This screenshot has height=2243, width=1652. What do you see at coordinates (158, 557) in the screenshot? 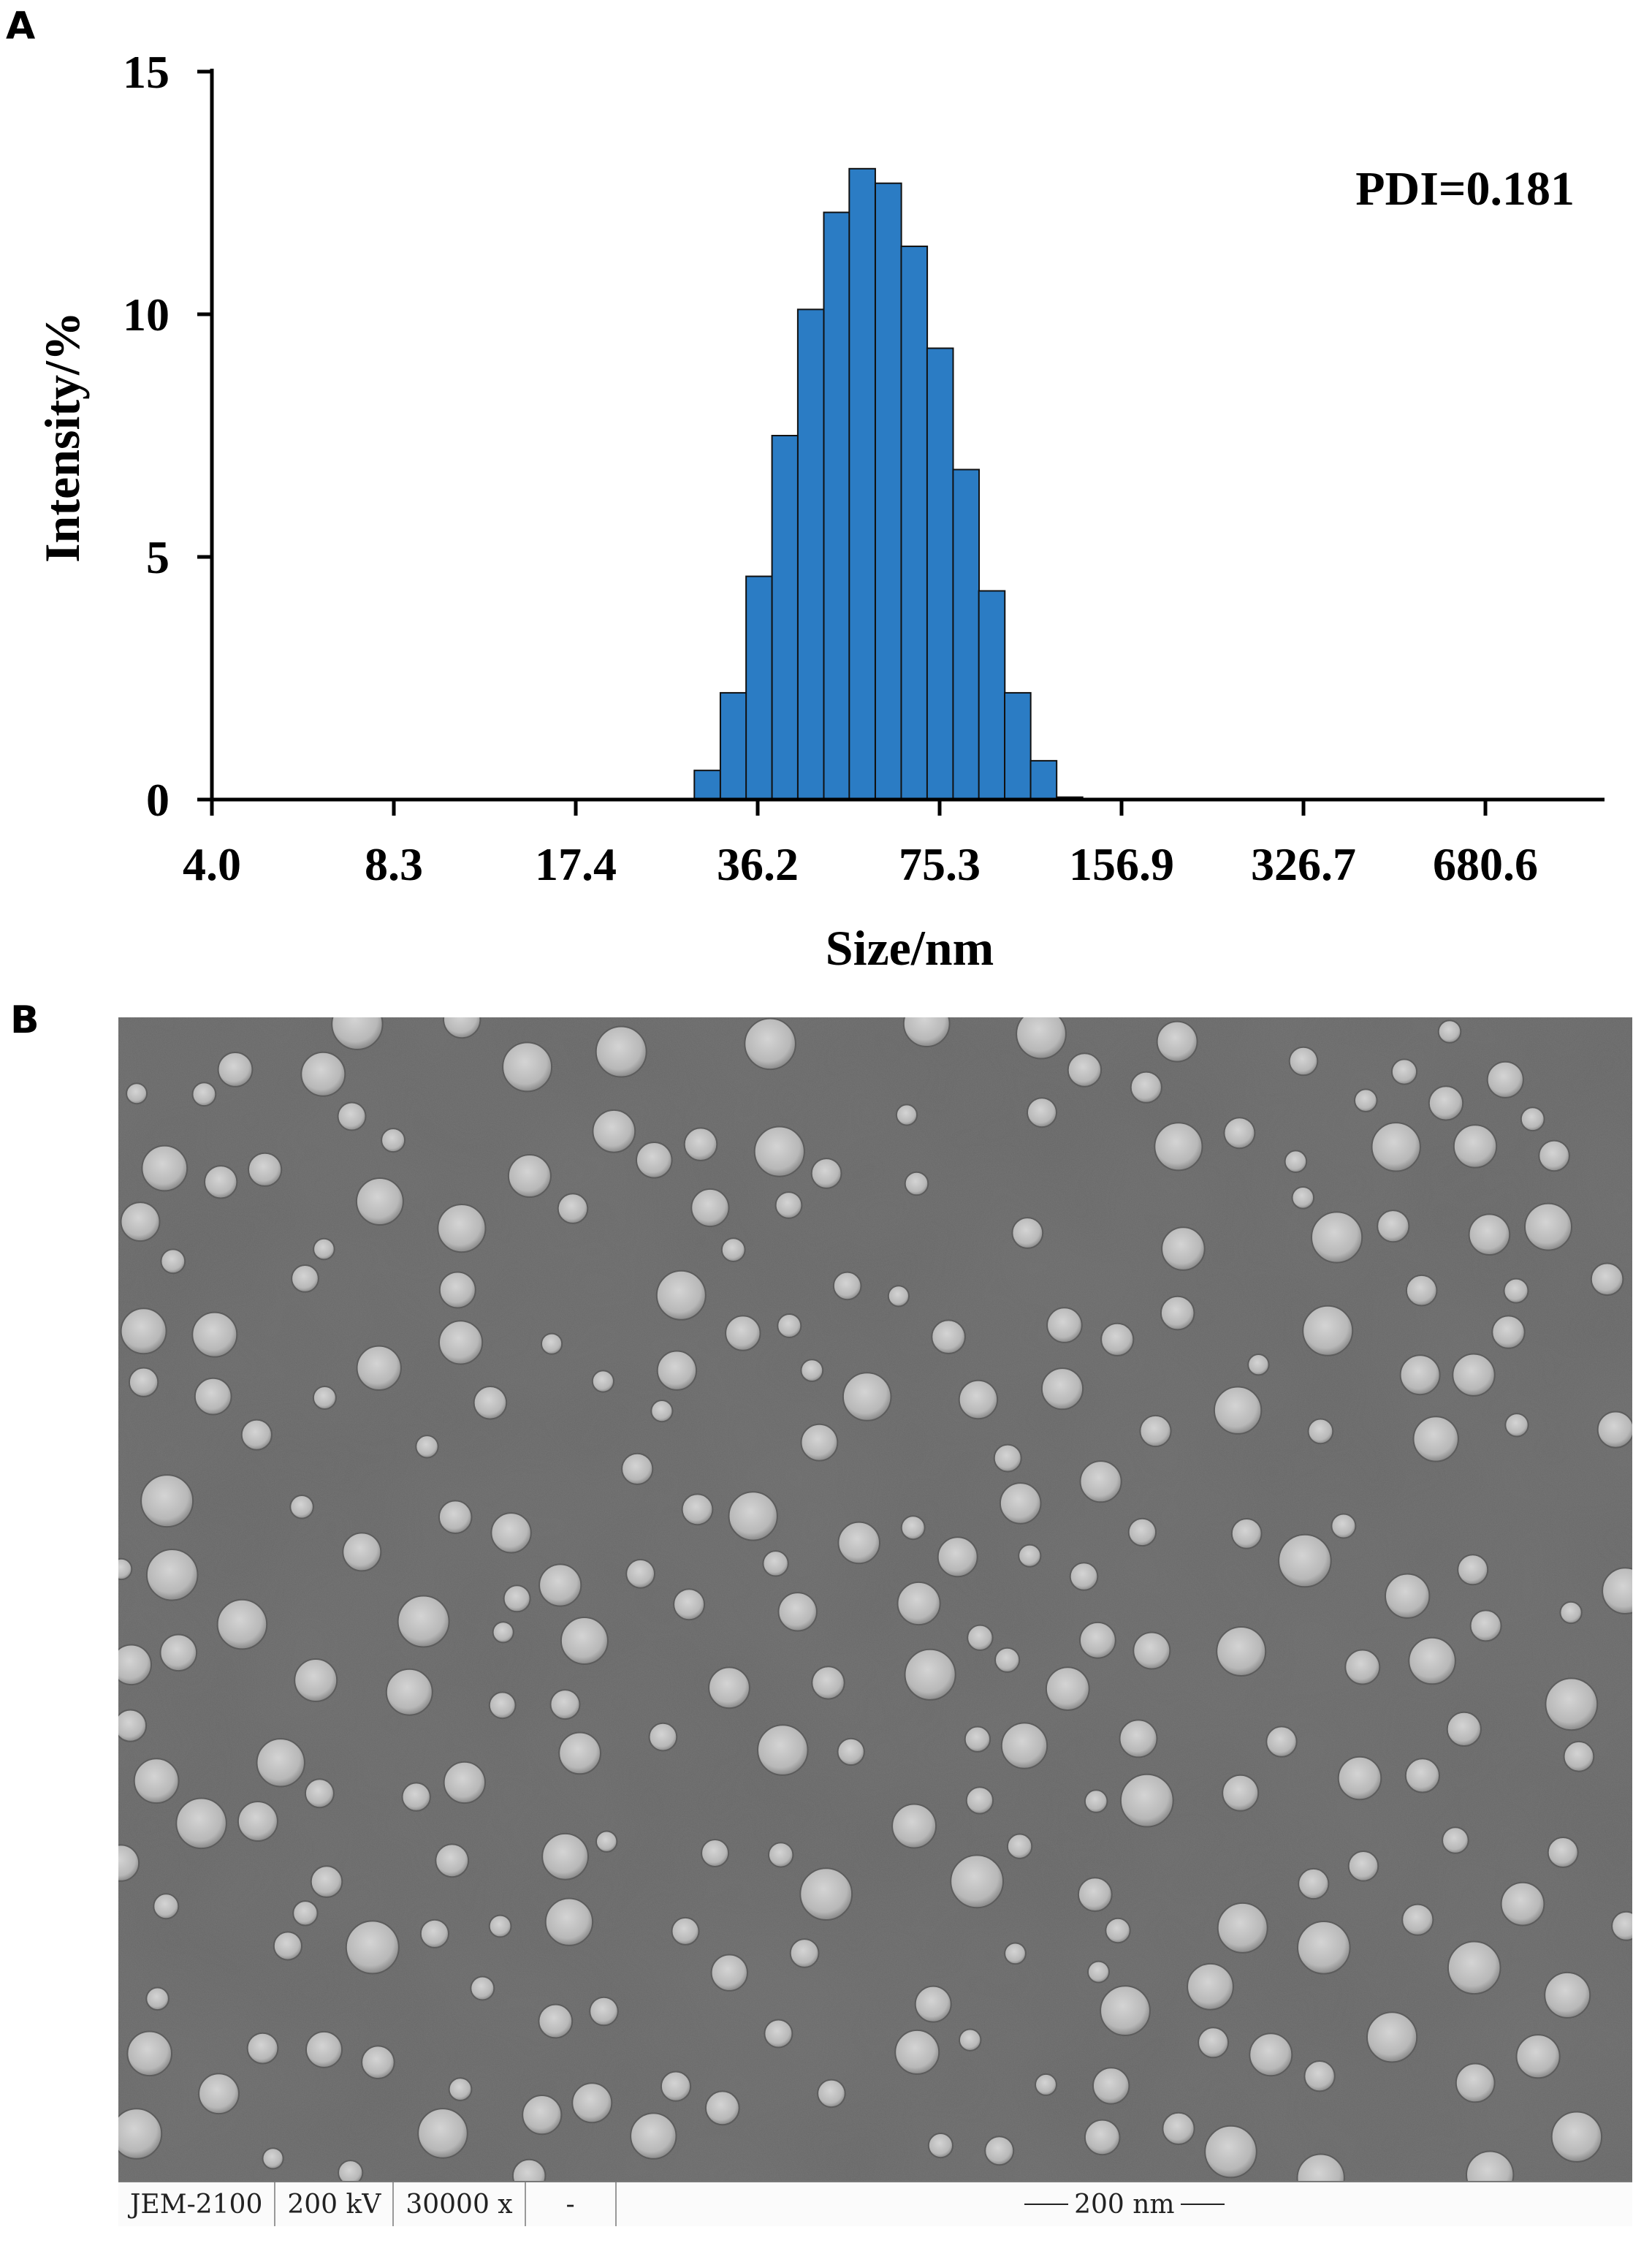
I see `y-tick-label: 5` at bounding box center [158, 557].